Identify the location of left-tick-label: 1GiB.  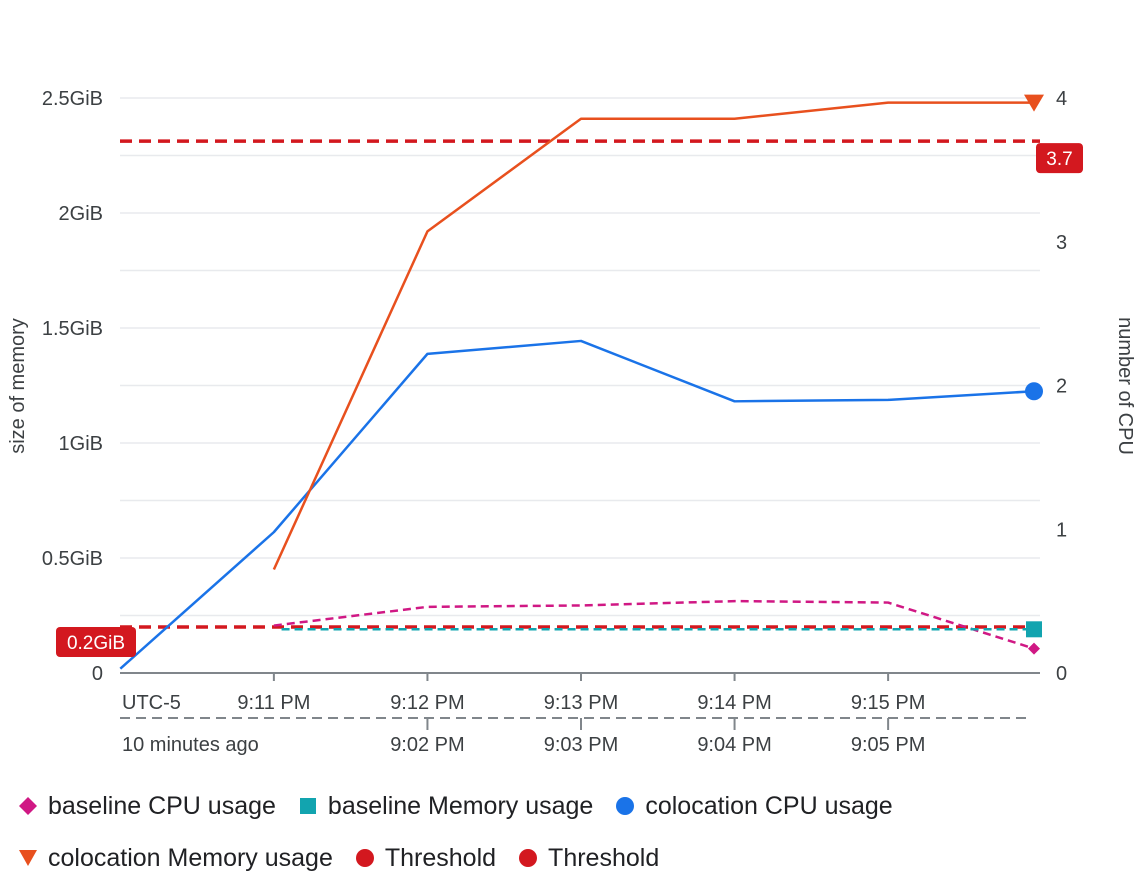
(81, 444).